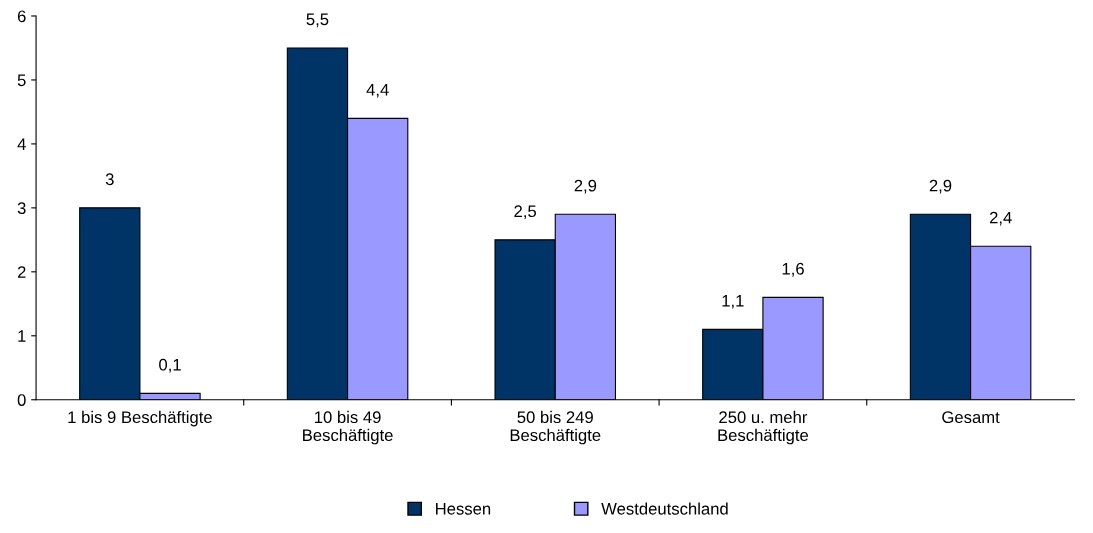  I want to click on legend-label: Westdeutschland, so click(664, 508).